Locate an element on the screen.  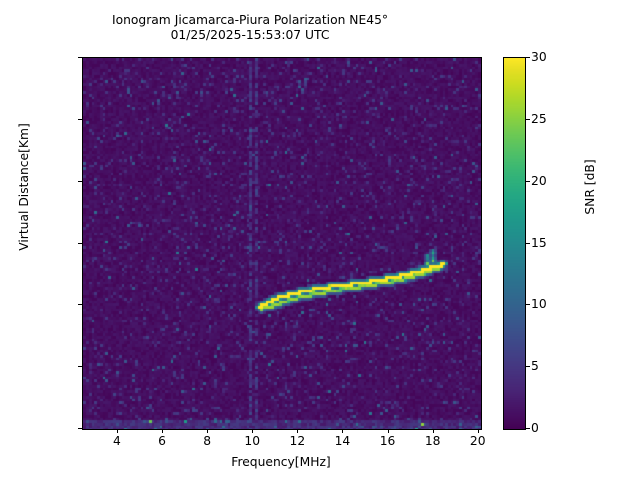
x-axis-tick-label: 6 is located at coordinates (162, 441).